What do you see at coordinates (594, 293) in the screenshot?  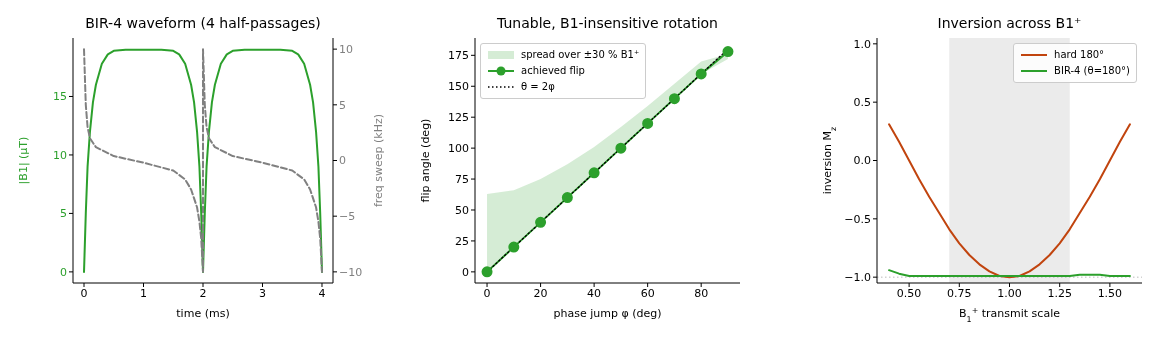 I see `x-tick-label: 40` at bounding box center [594, 293].